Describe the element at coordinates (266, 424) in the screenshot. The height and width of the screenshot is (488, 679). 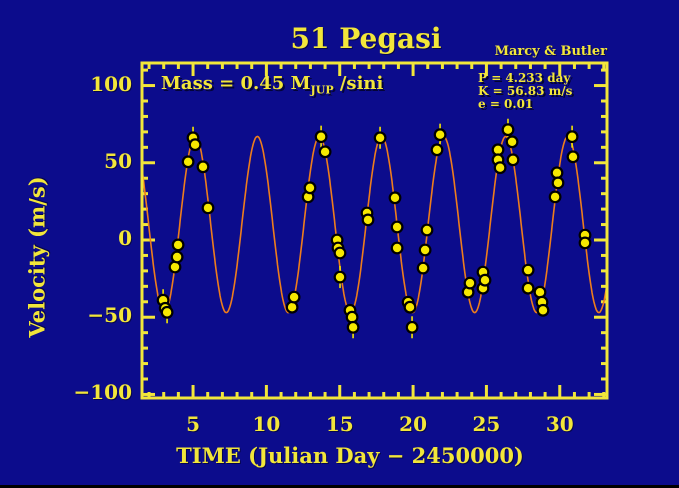
I see `x-tick-label: 10` at that location.